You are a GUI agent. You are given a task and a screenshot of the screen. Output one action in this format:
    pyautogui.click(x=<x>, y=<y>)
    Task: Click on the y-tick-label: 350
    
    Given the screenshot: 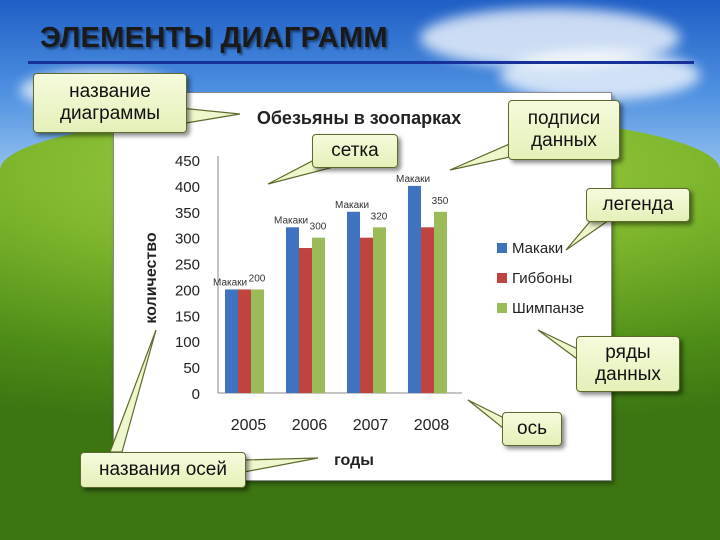 What is the action you would take?
    pyautogui.click(x=187, y=213)
    